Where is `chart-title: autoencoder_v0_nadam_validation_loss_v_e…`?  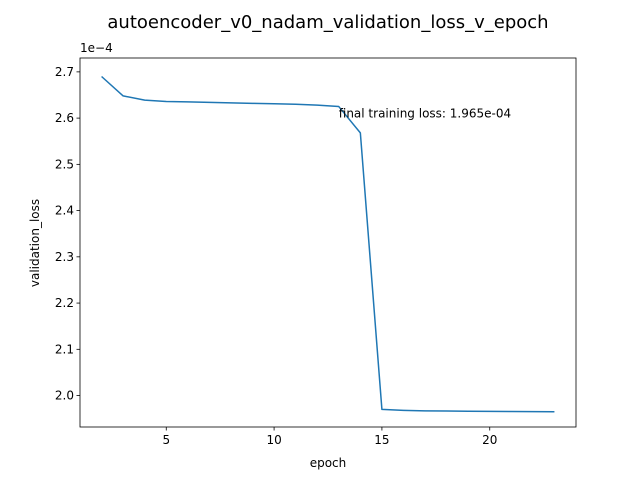
chart-title: autoencoder_v0_nadam_validation_loss_v_e… is located at coordinates (327, 22).